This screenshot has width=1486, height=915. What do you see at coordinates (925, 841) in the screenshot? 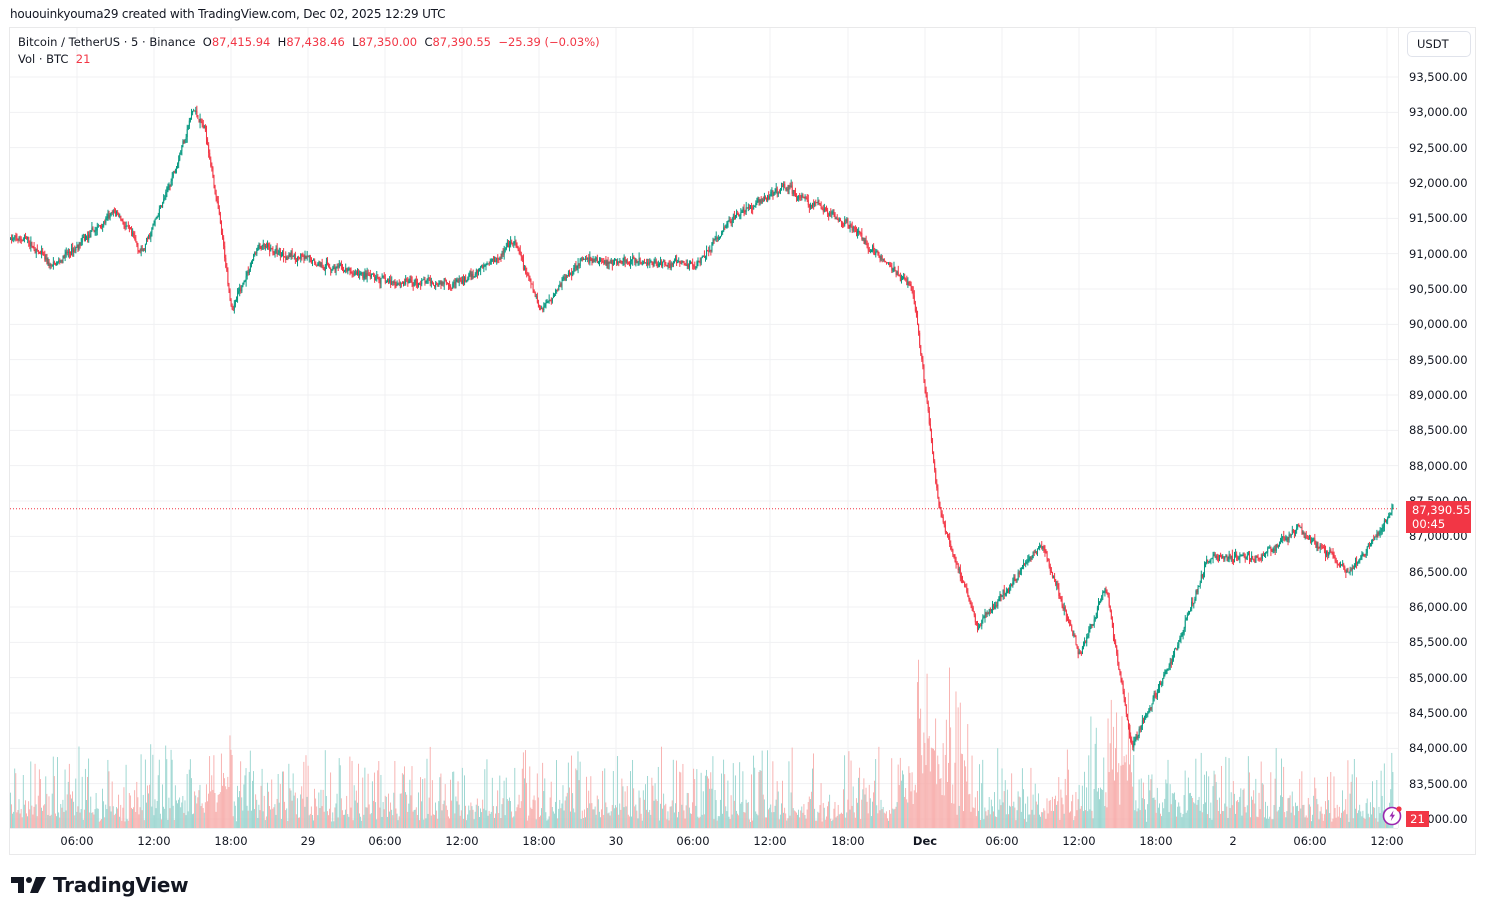
I see `time-axis-label: Dec` at bounding box center [925, 841].